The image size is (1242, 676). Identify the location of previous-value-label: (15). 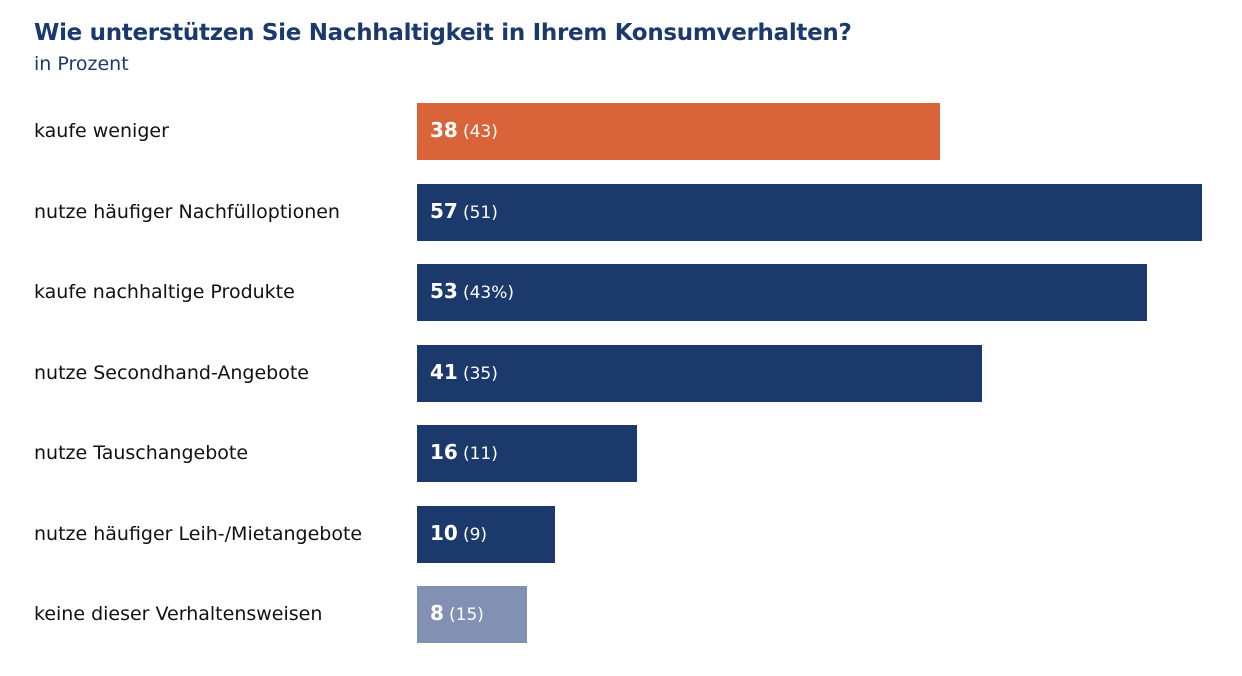
(466, 615).